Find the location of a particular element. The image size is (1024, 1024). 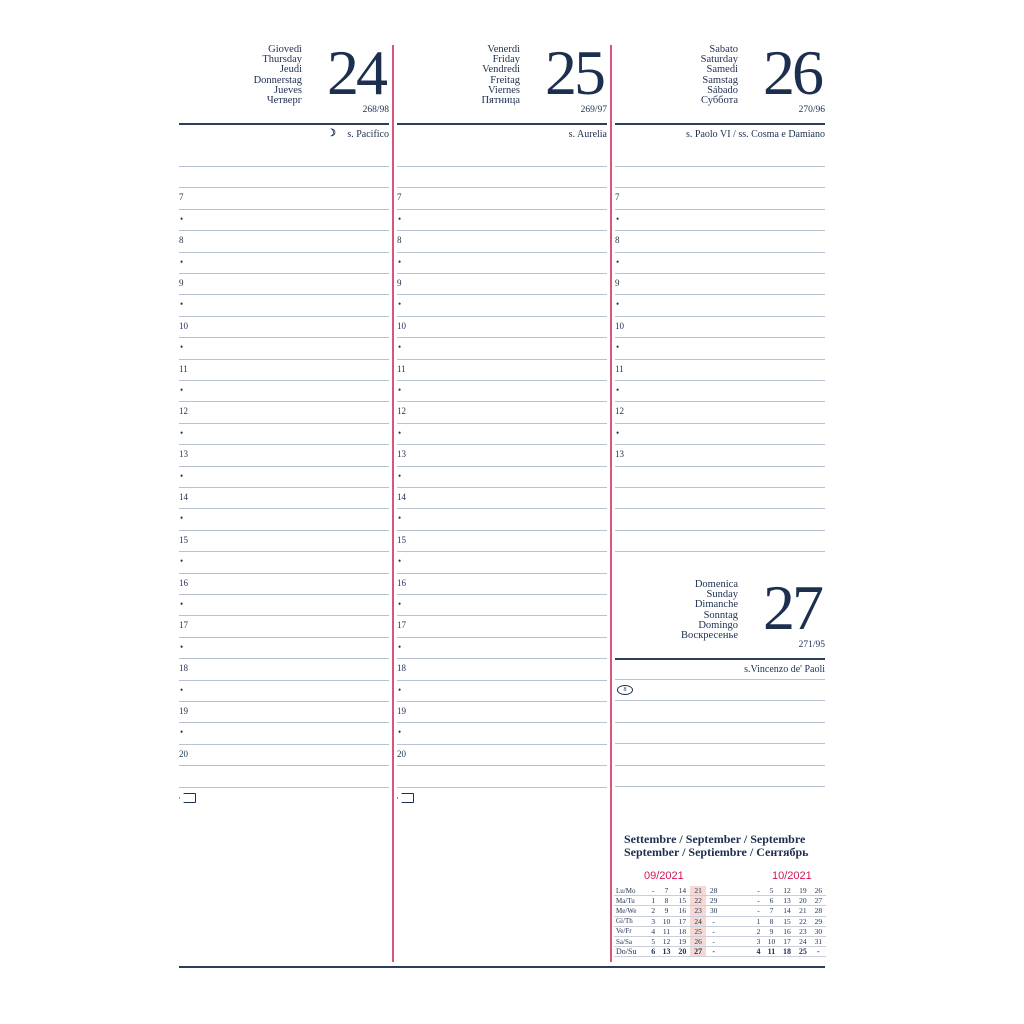

saint-name: s.Vincenzo de' Paoli is located at coordinates (784, 669).